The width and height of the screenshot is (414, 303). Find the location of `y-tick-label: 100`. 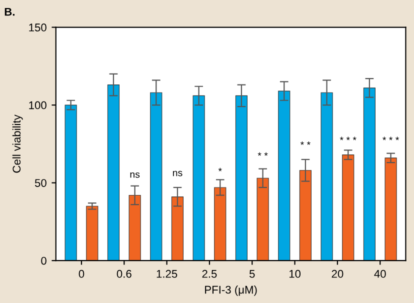

y-tick-label: 100 is located at coordinates (37, 105).